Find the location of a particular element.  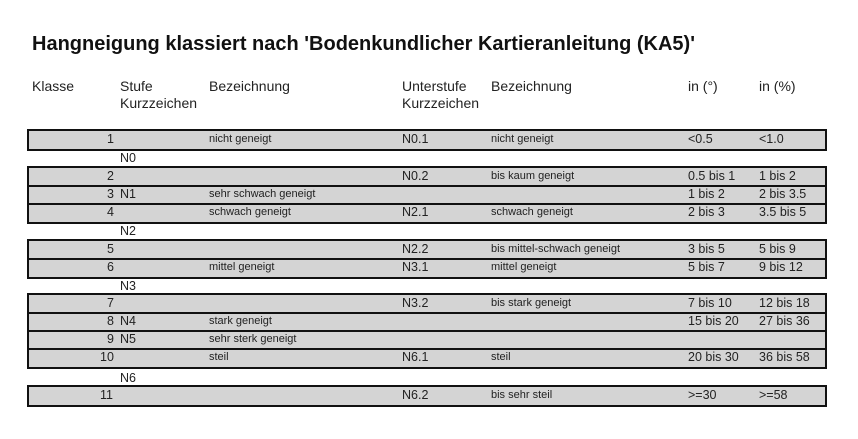

table-row: 9 N5 sehr sterk geneigt is located at coordinates (427, 340).